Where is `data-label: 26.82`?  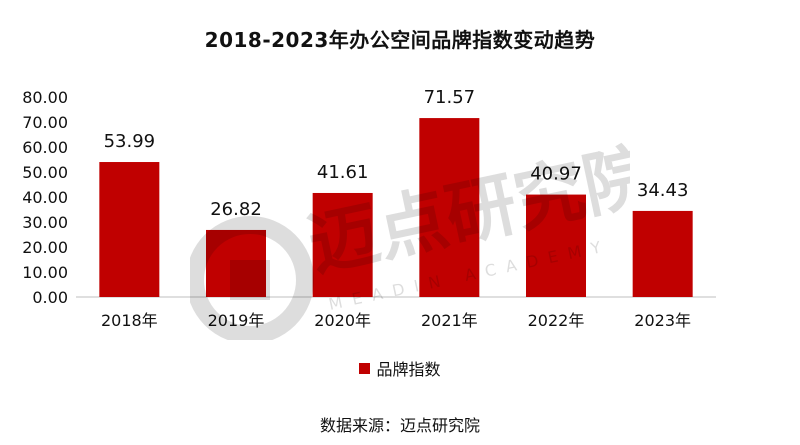 data-label: 26.82 is located at coordinates (236, 209).